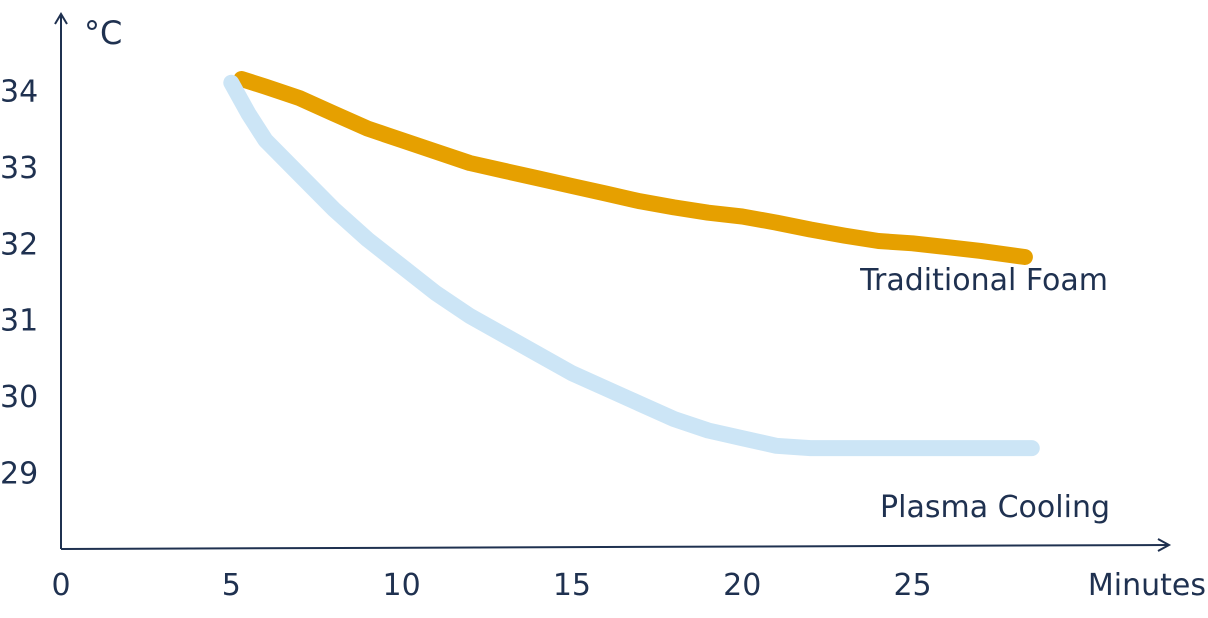  Describe the element at coordinates (88, 280) in the screenshot. I see `y-axis: °C` at that location.